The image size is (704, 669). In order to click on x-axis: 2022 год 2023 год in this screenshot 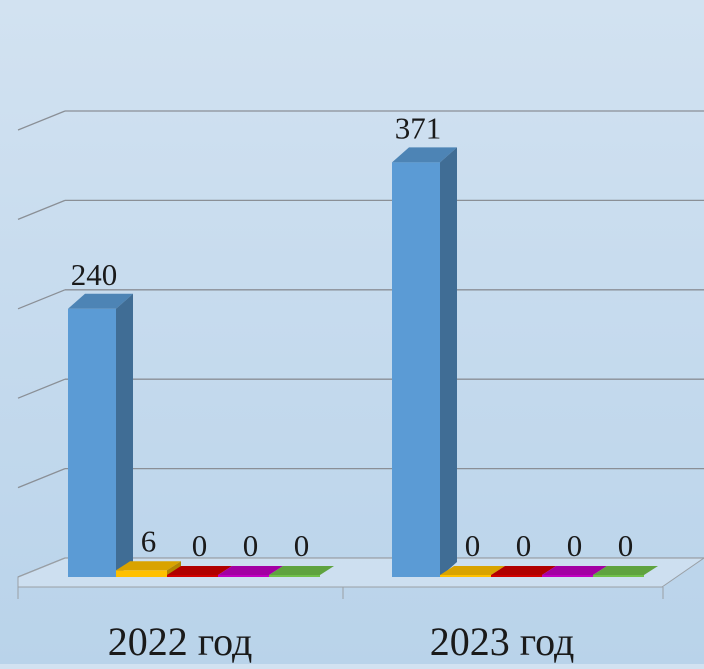, I will do `click(340, 625)`.